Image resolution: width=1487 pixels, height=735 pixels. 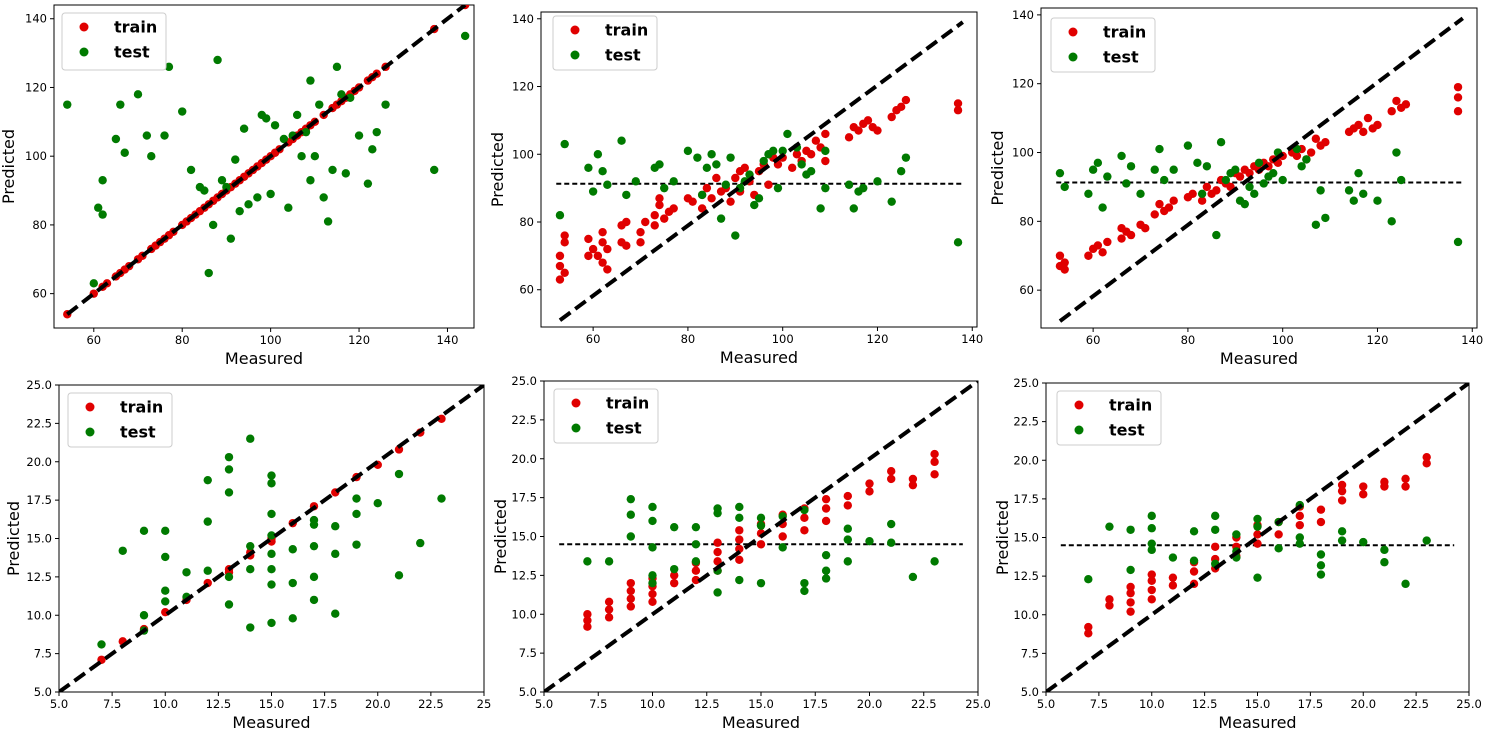 What do you see at coordinates (271, 538) in the screenshot?
I see `diagonal-line` at bounding box center [271, 538].